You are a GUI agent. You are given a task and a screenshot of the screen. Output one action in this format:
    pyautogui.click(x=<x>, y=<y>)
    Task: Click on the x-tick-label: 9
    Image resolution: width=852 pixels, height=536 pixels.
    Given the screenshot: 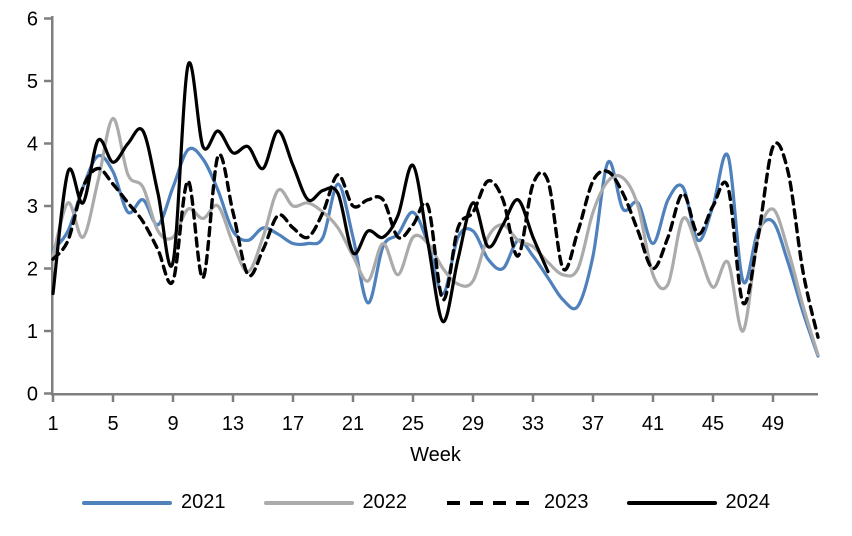 What is the action you would take?
    pyautogui.click(x=172, y=424)
    